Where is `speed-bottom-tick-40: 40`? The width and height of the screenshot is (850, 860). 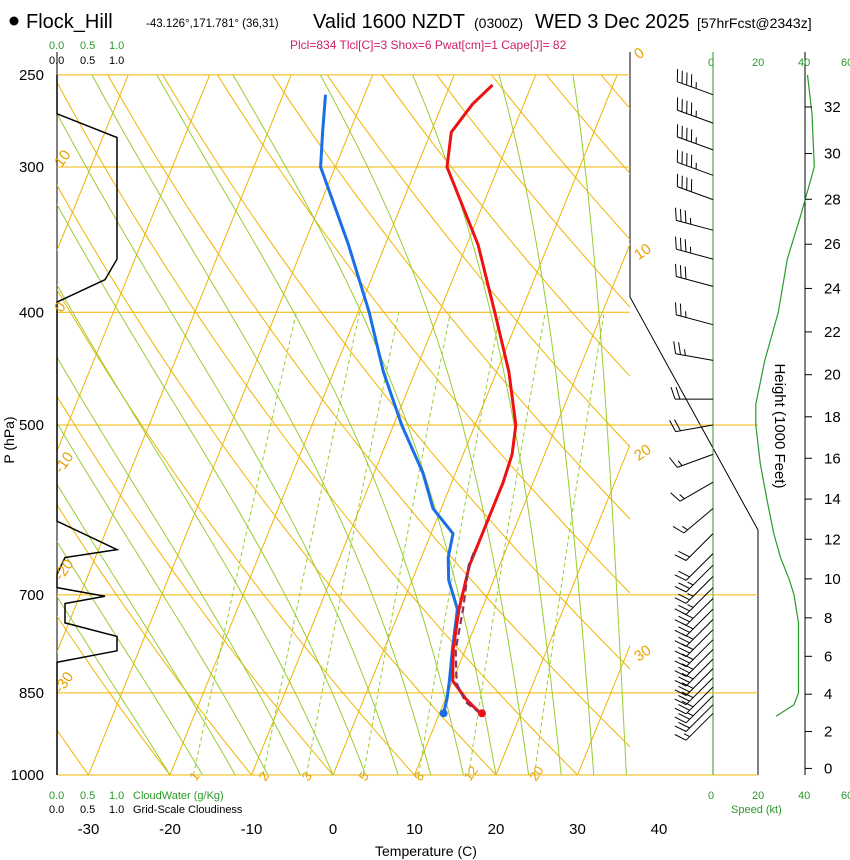
speed-bottom-tick-40: 40 is located at coordinates (804, 796).